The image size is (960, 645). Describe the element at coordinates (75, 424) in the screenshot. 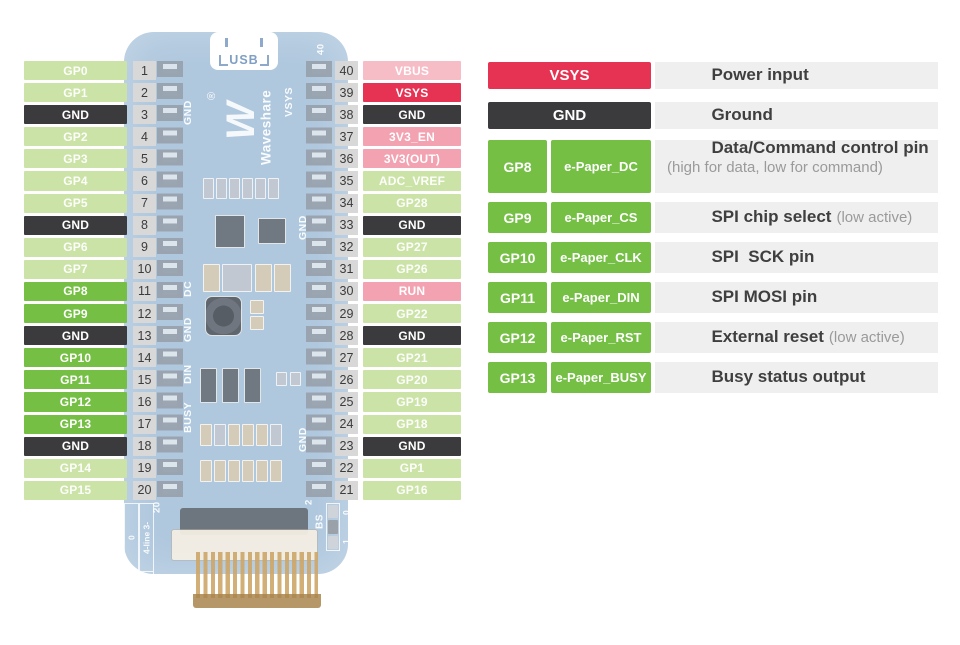

I see `pin-label: GP13` at that location.